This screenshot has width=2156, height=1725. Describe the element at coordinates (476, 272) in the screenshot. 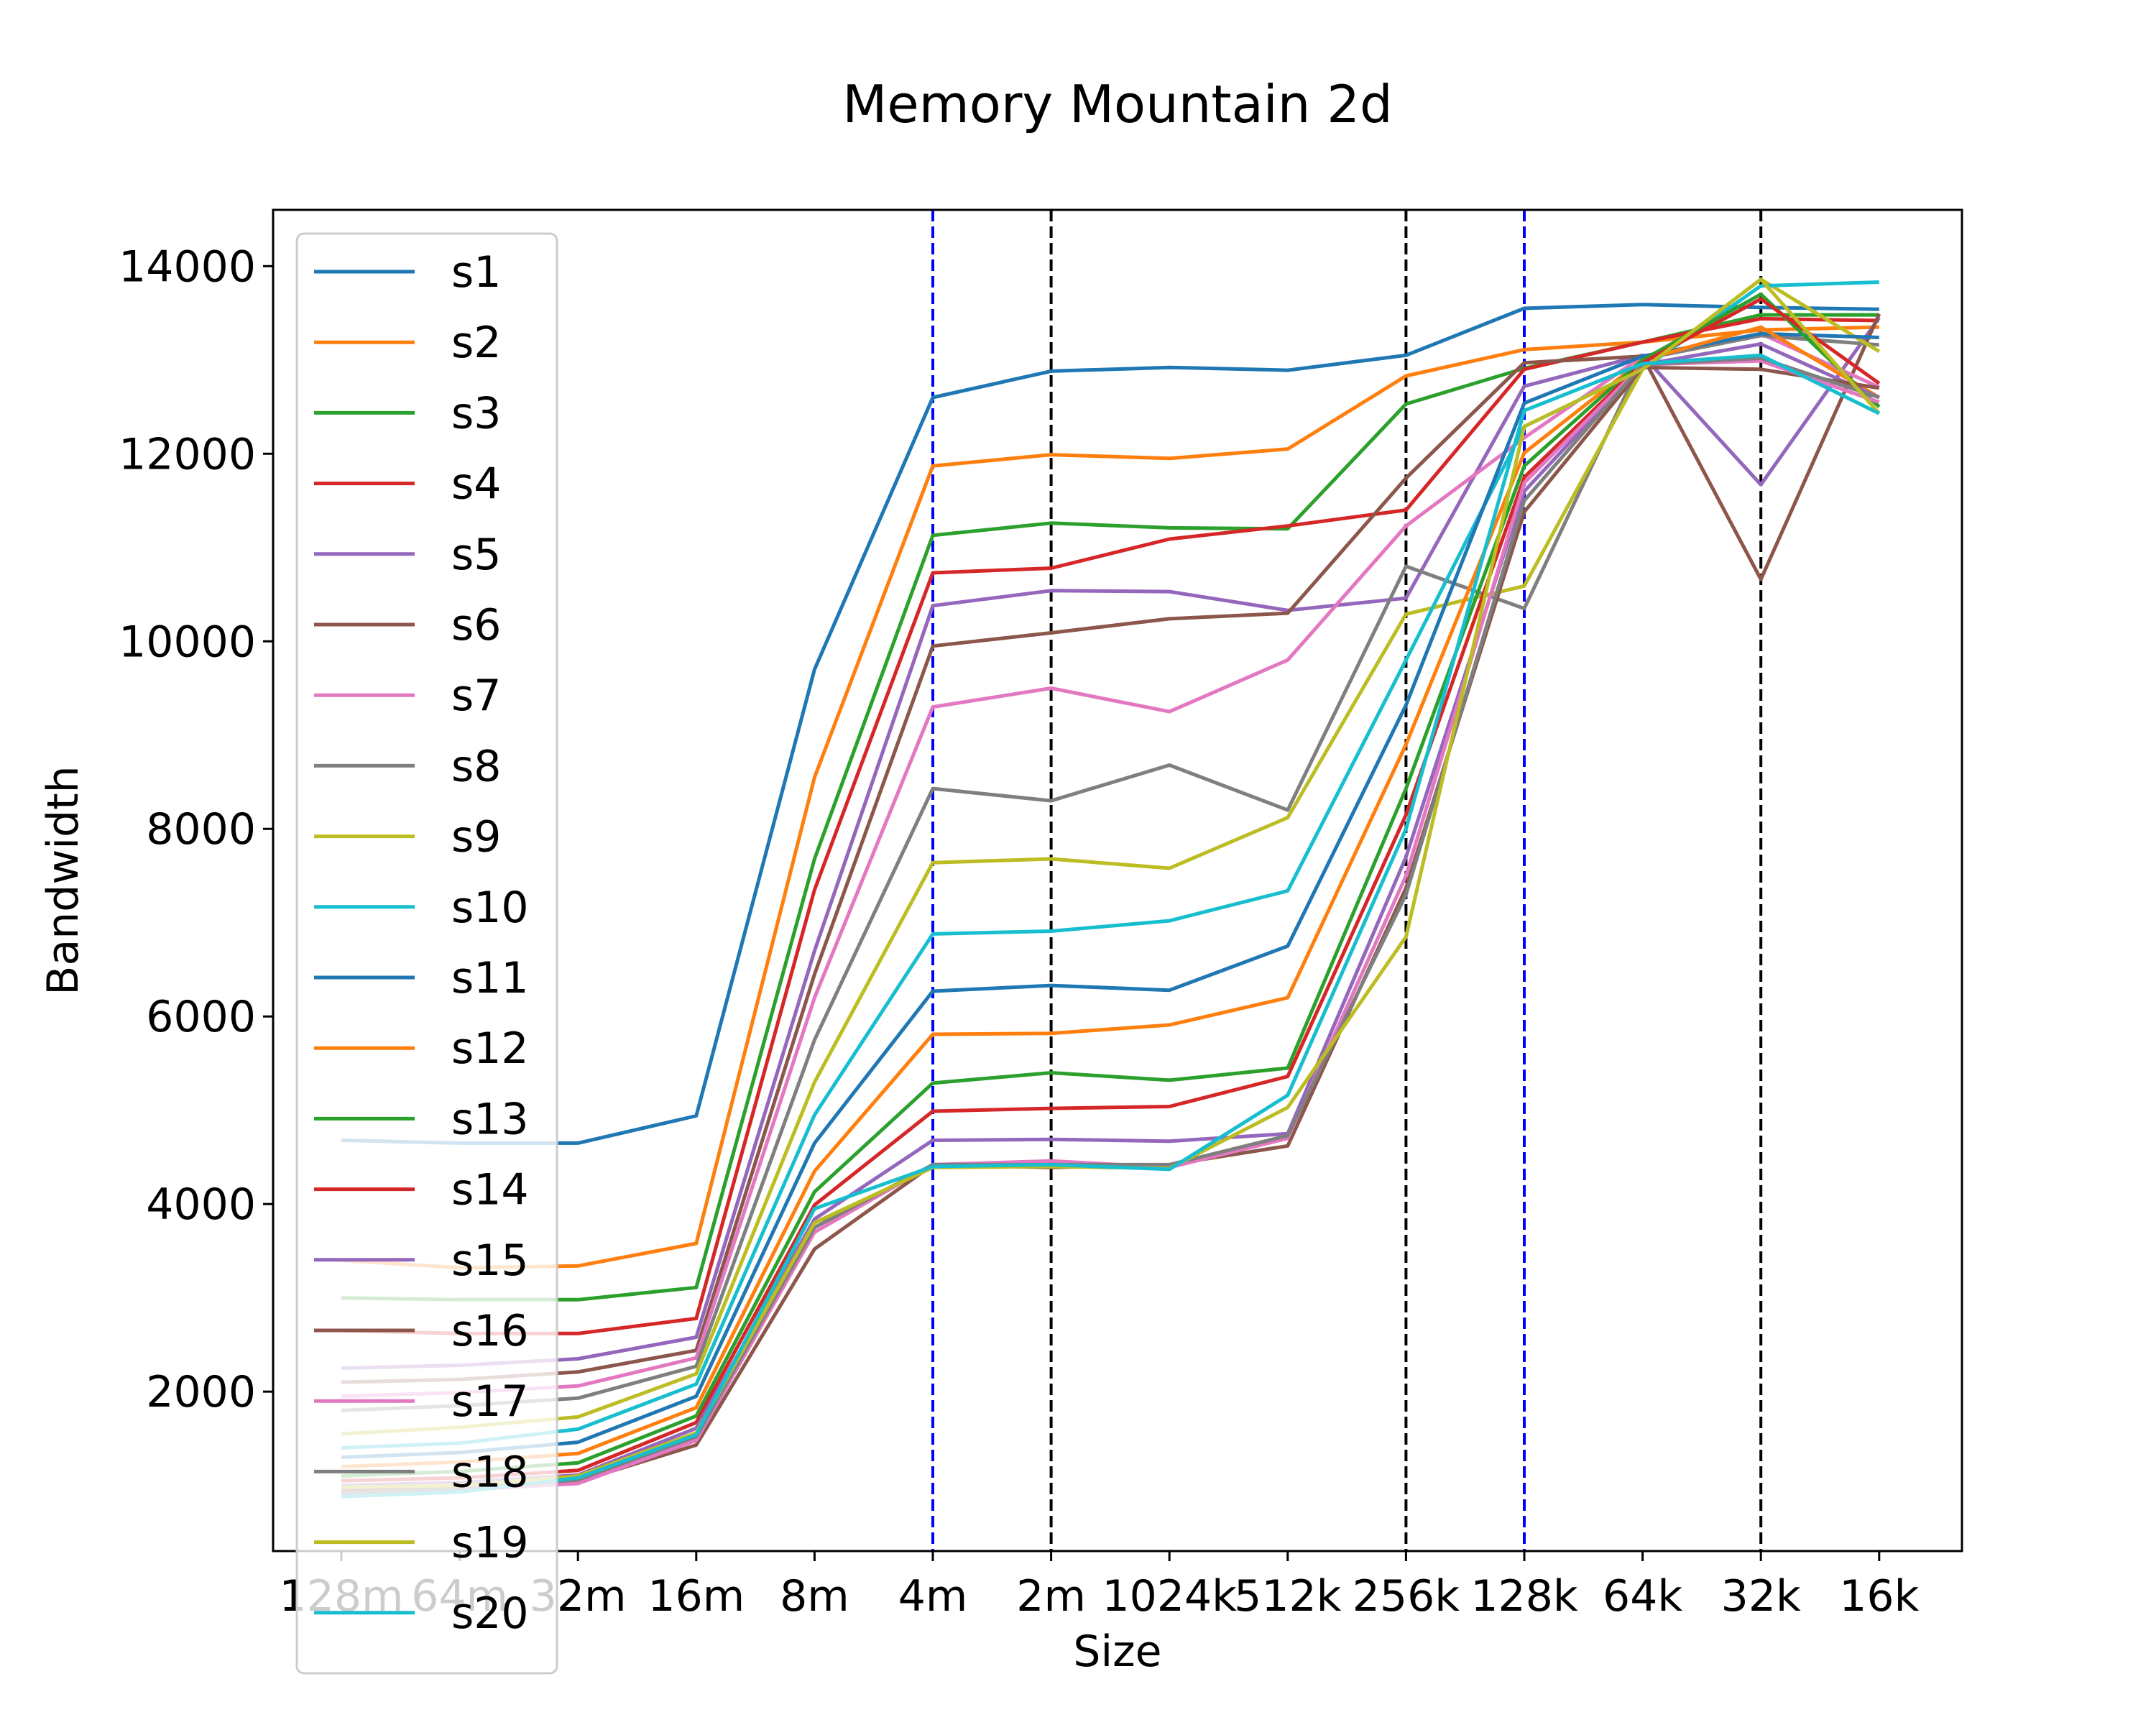

I see `legend-label-s1: s1` at that location.